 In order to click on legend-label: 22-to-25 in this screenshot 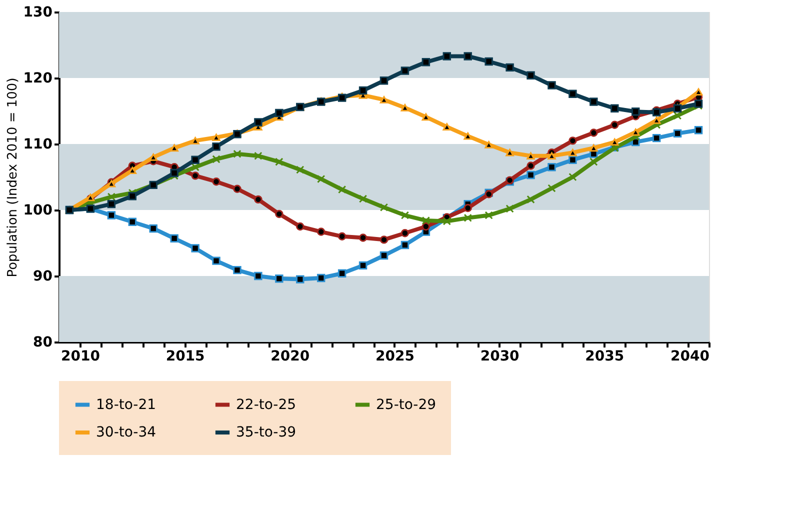, I will do `click(266, 404)`.